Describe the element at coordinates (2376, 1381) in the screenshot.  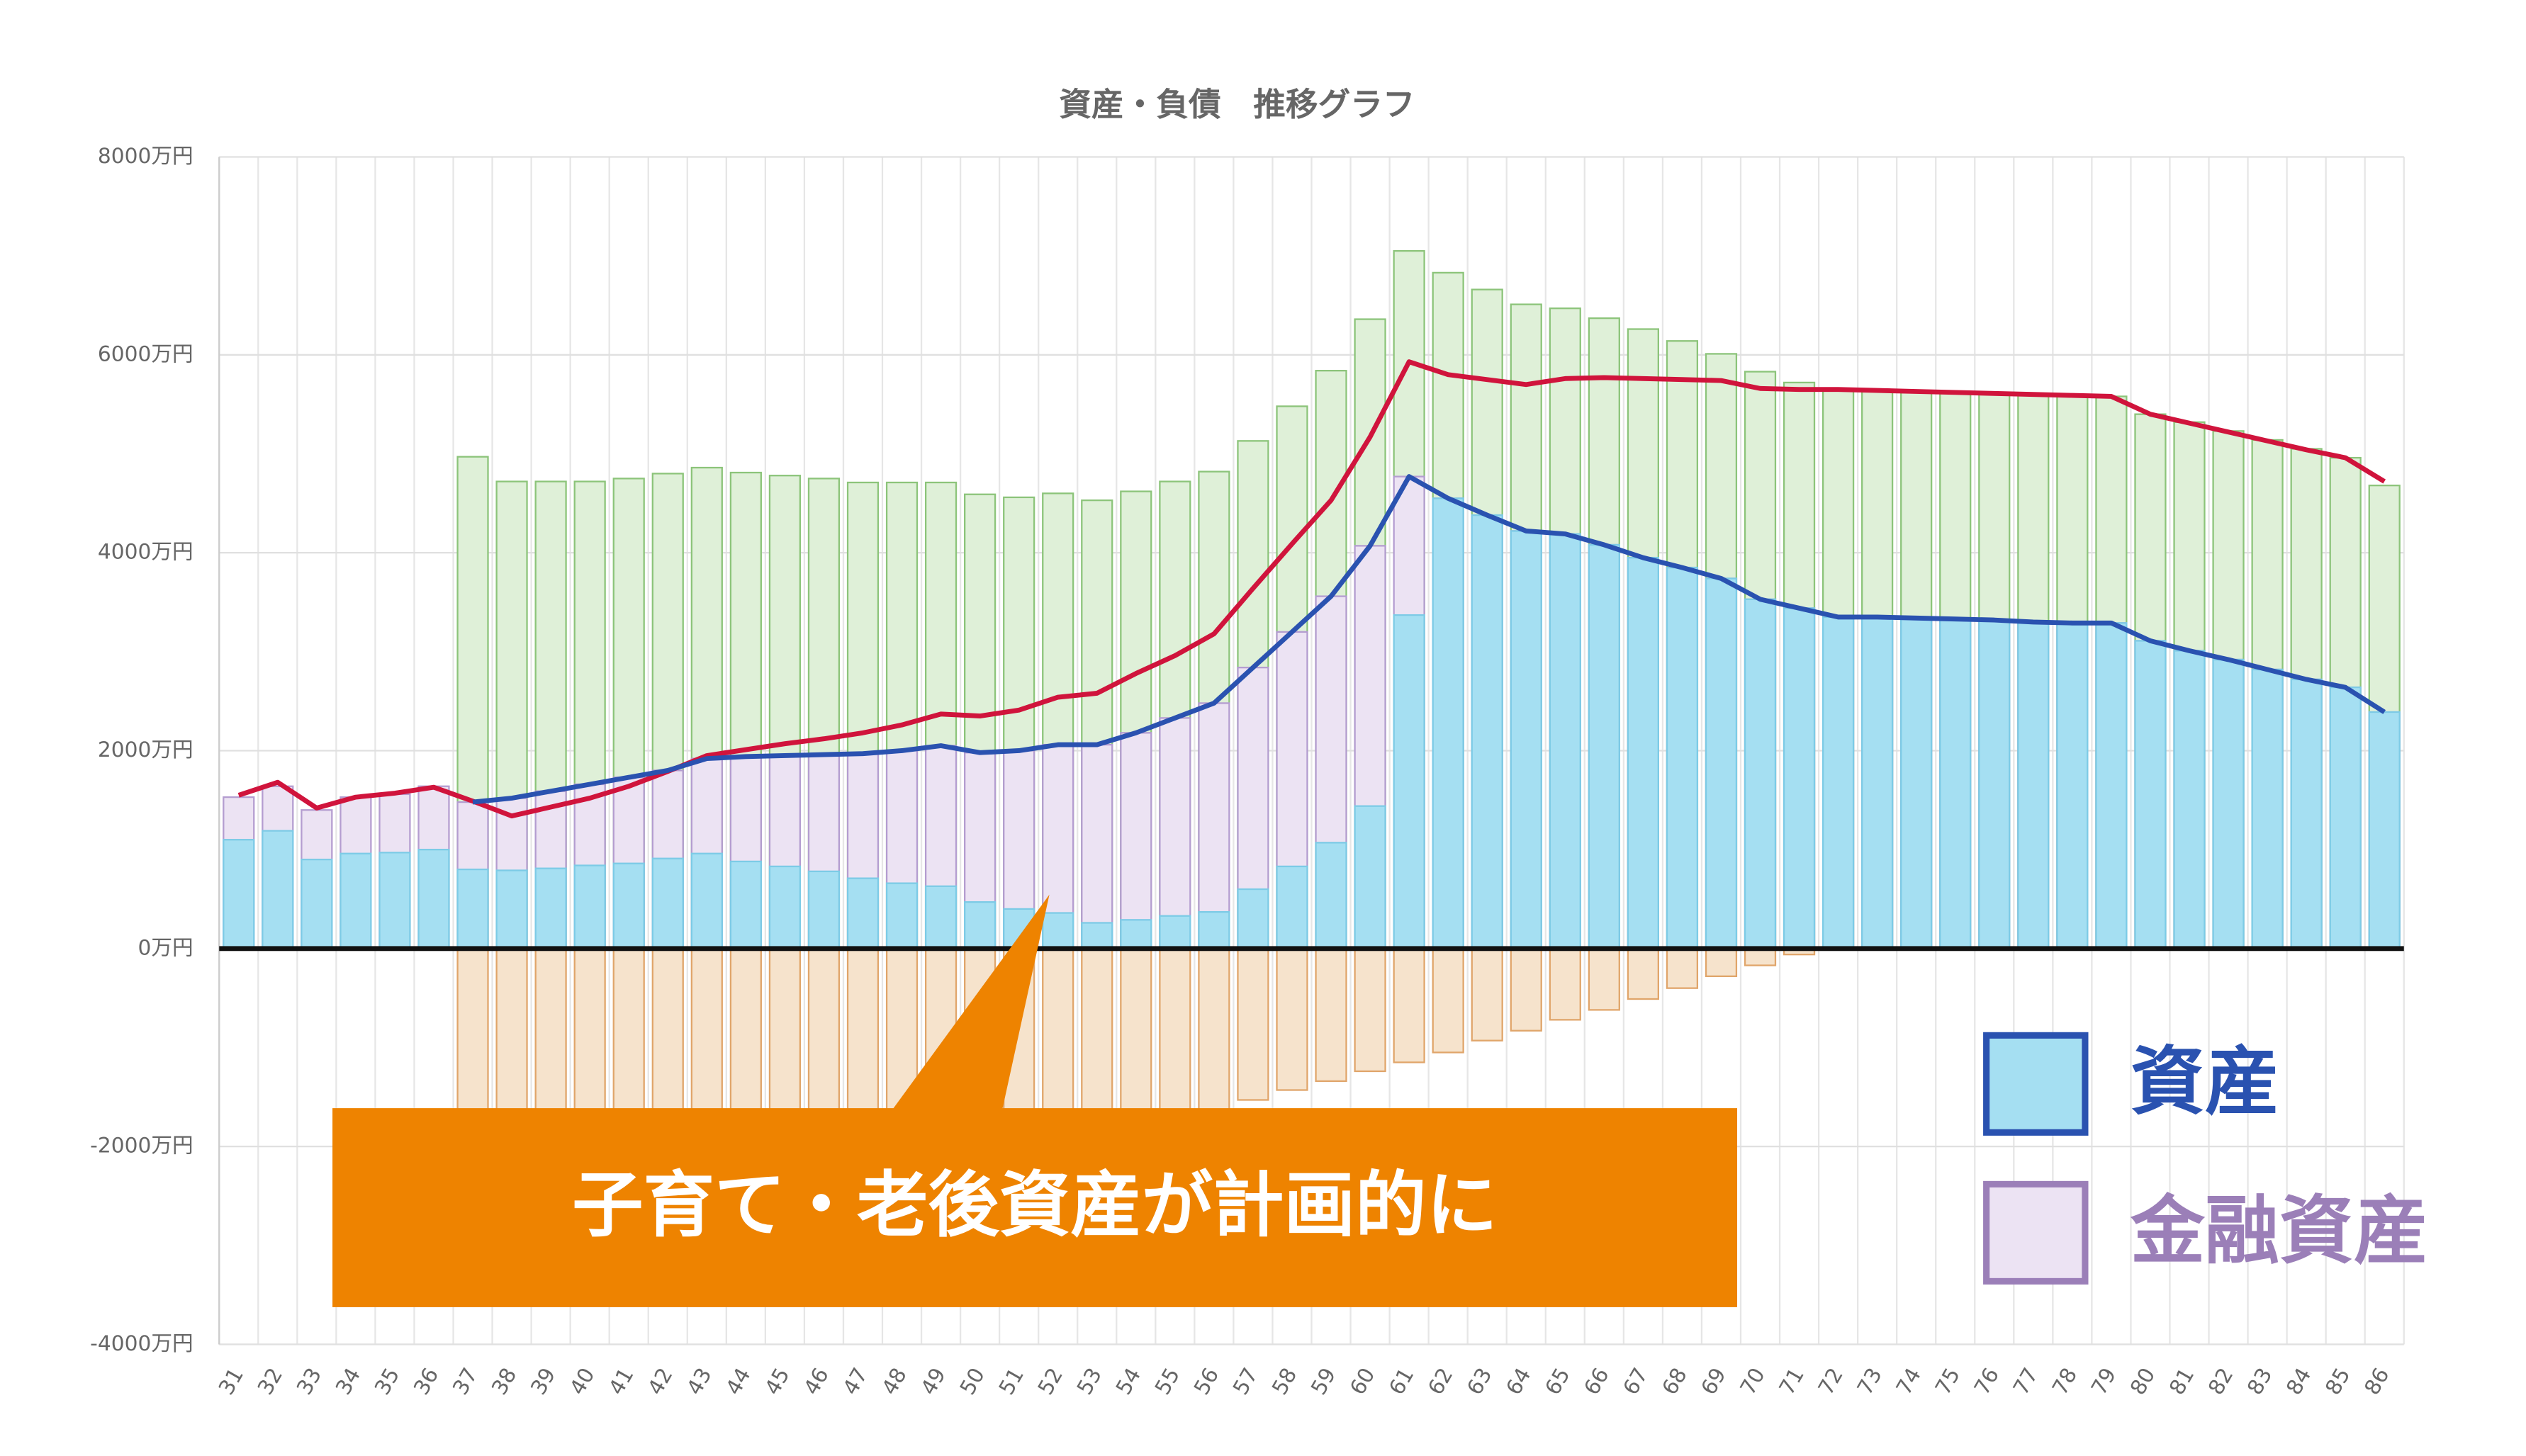
I see `x-tick-label: 86` at that location.